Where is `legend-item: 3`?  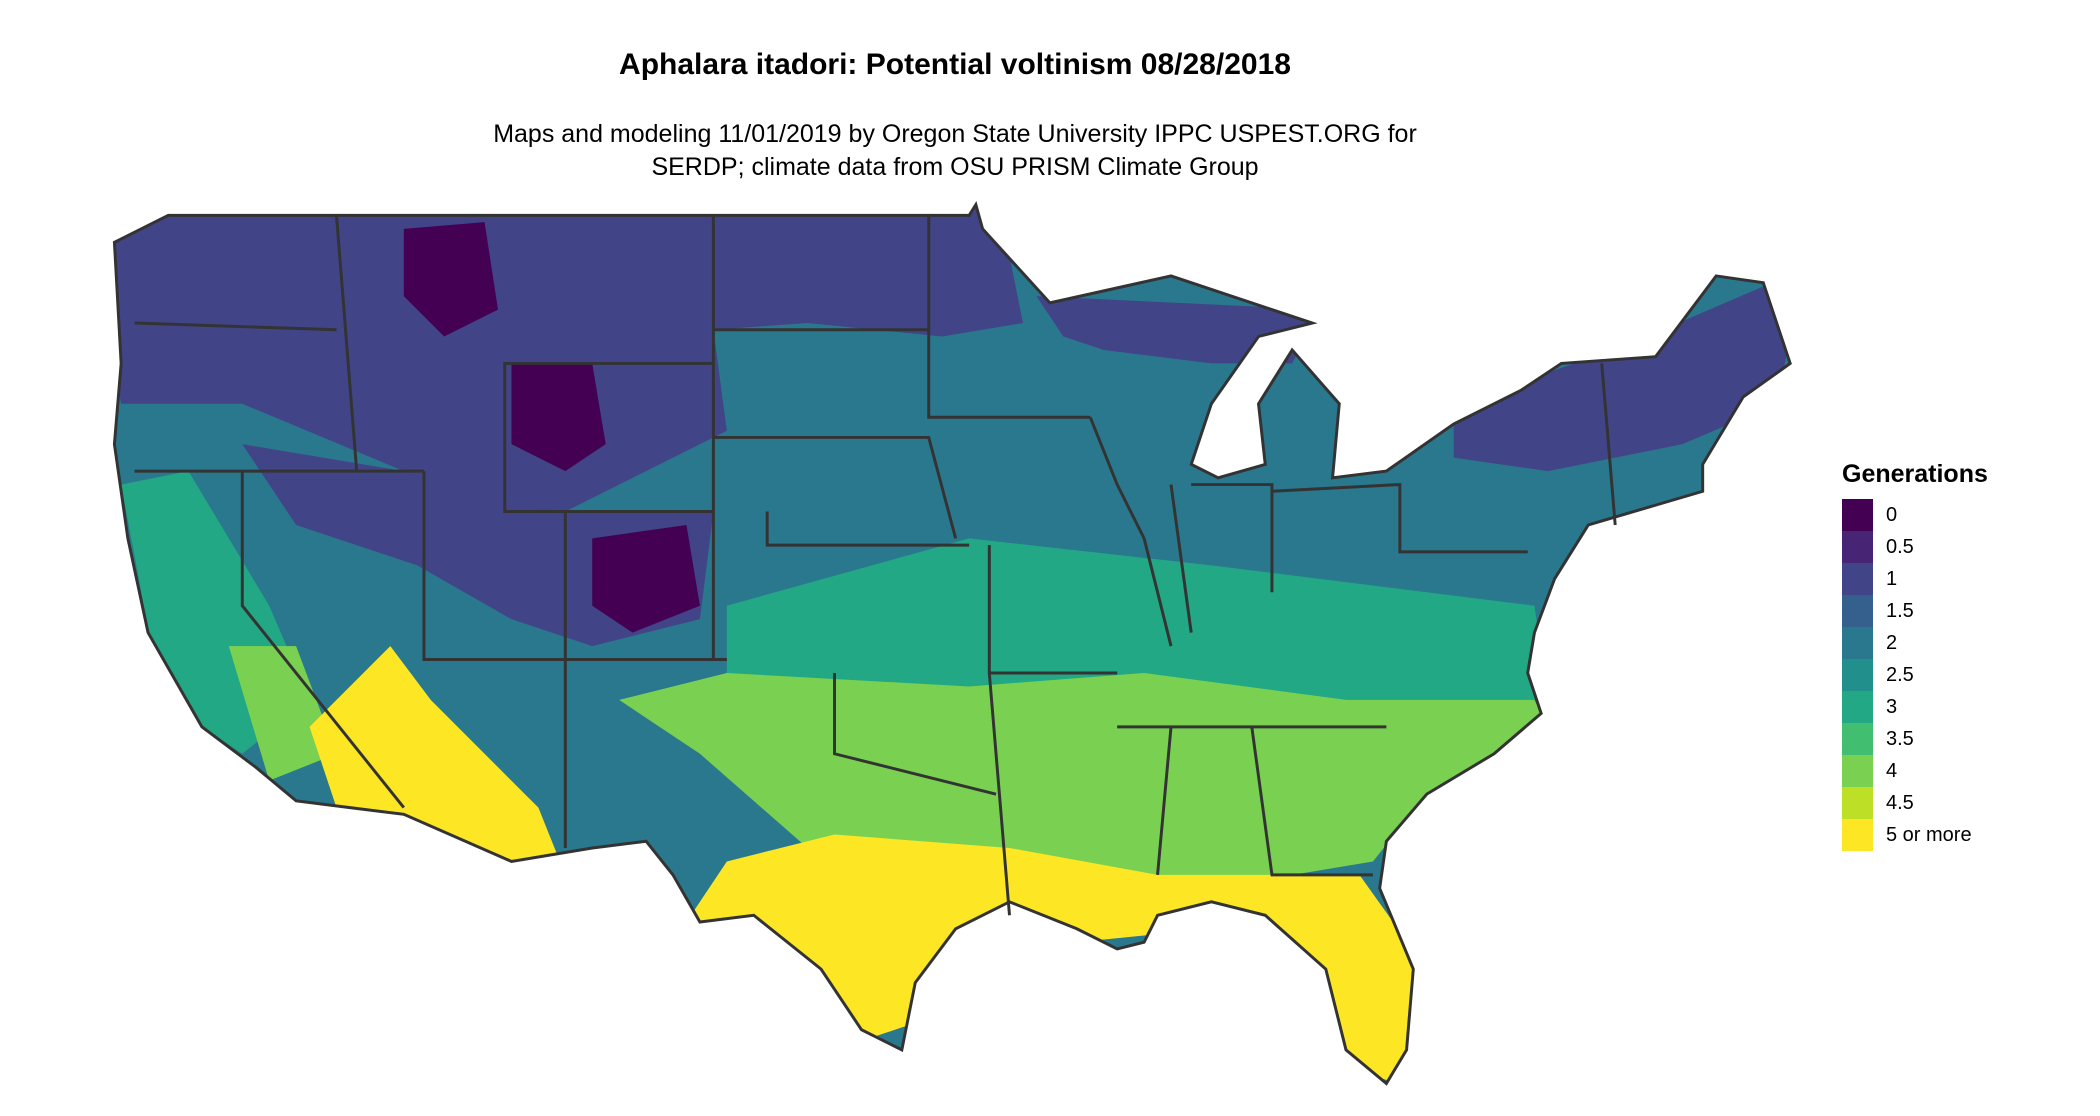 legend-item: 3 is located at coordinates (1915, 707).